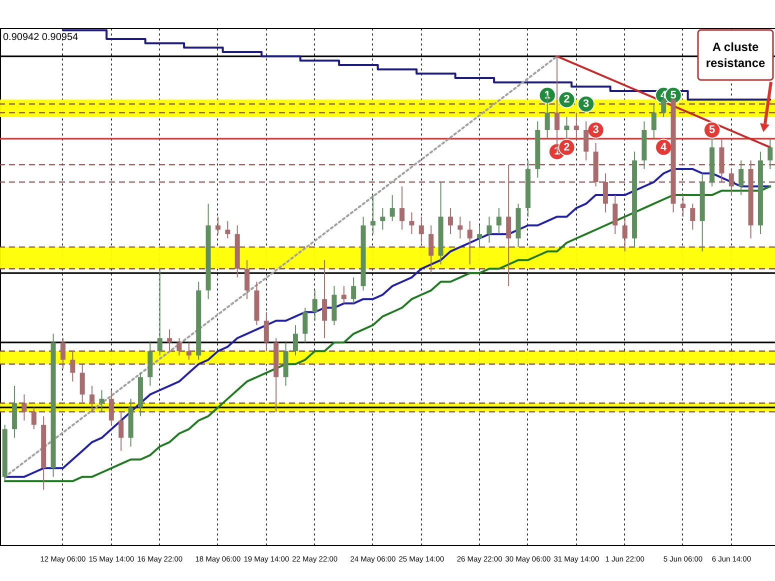  What do you see at coordinates (736, 55) in the screenshot?
I see `annotation: A cluste resistance` at bounding box center [736, 55].